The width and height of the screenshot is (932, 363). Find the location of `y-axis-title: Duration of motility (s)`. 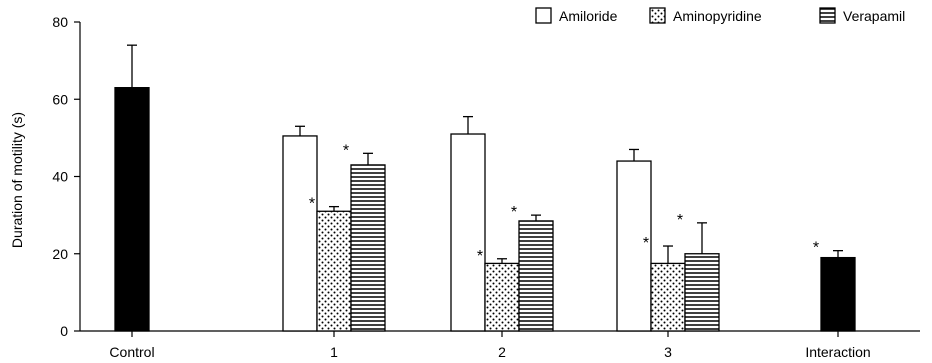

y-axis-title: Duration of motility (s) is located at coordinates (17, 180).